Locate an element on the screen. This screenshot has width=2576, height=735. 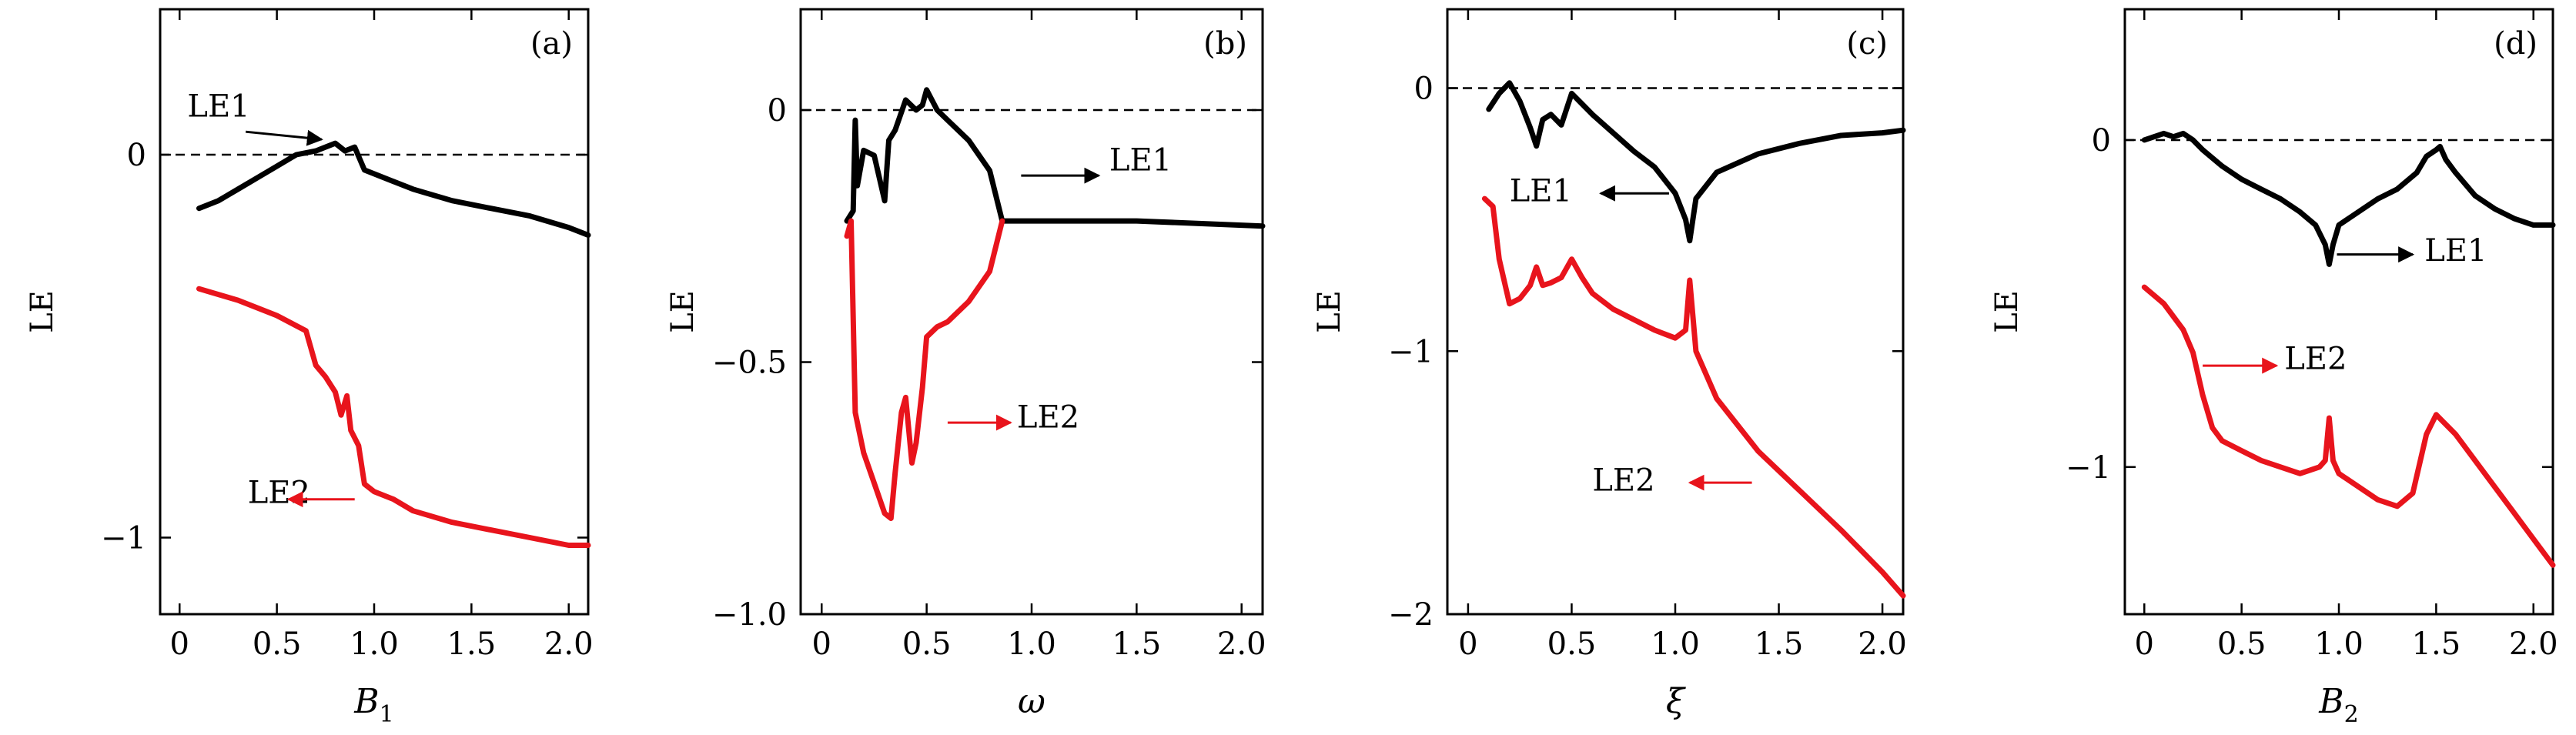
annotation-arrow is located at coordinates (284, 137).